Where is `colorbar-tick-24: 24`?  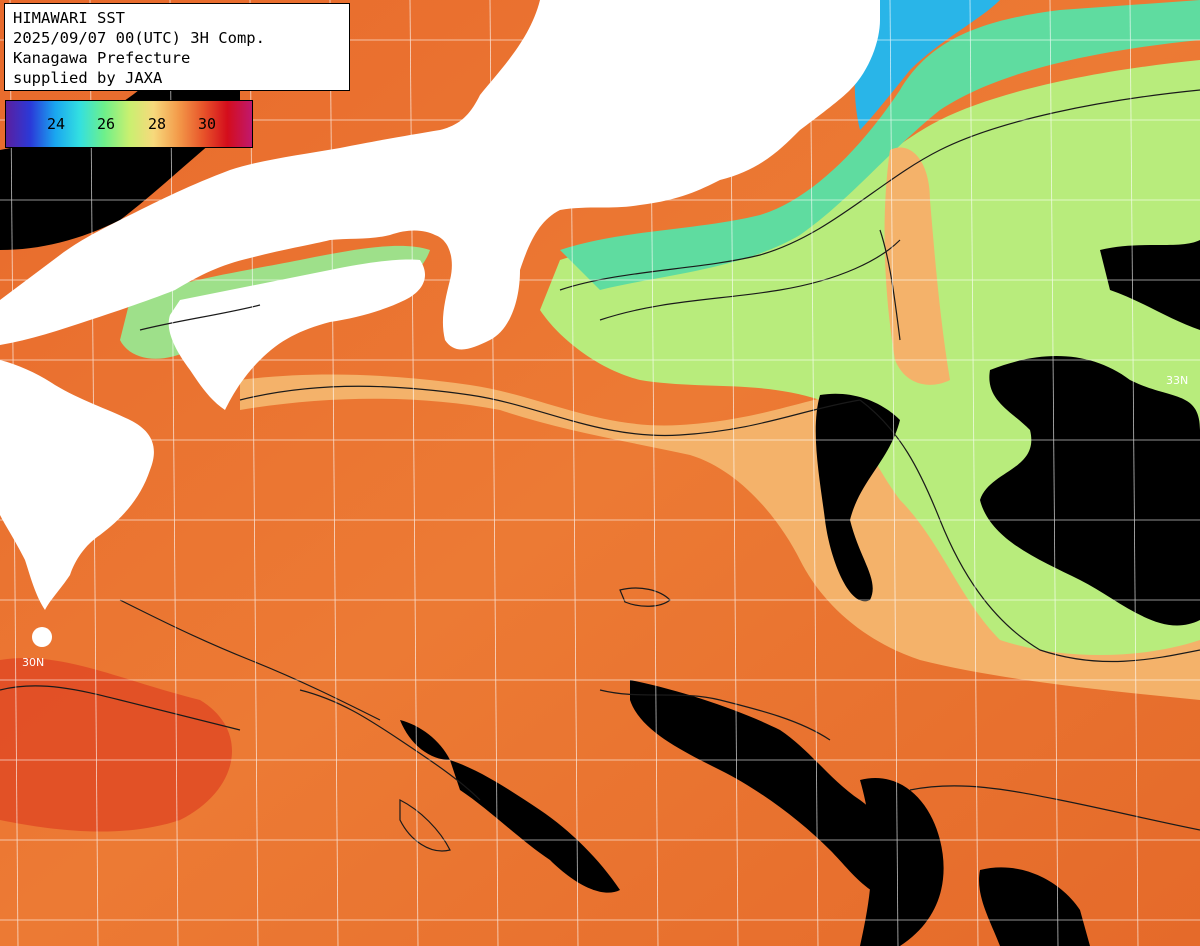
colorbar-tick-24: 24 is located at coordinates (56, 124).